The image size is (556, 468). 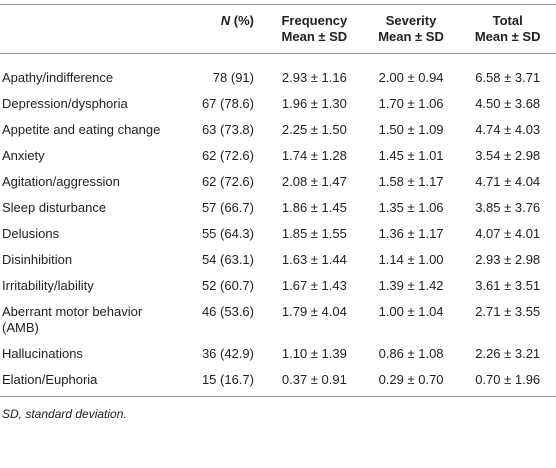 I want to click on header-cell: Frequency Mean ± SD, so click(x=314, y=29).